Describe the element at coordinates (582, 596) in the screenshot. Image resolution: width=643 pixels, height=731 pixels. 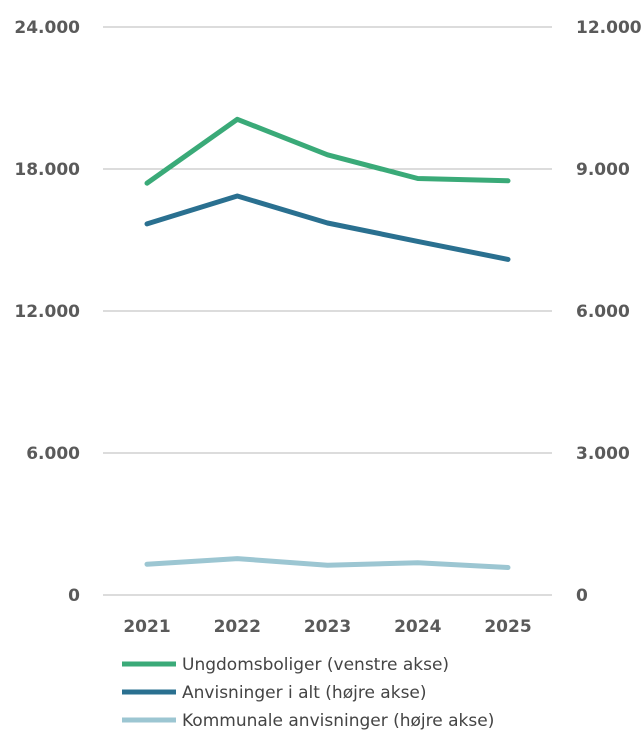
I see `right-tick-label: 0` at that location.